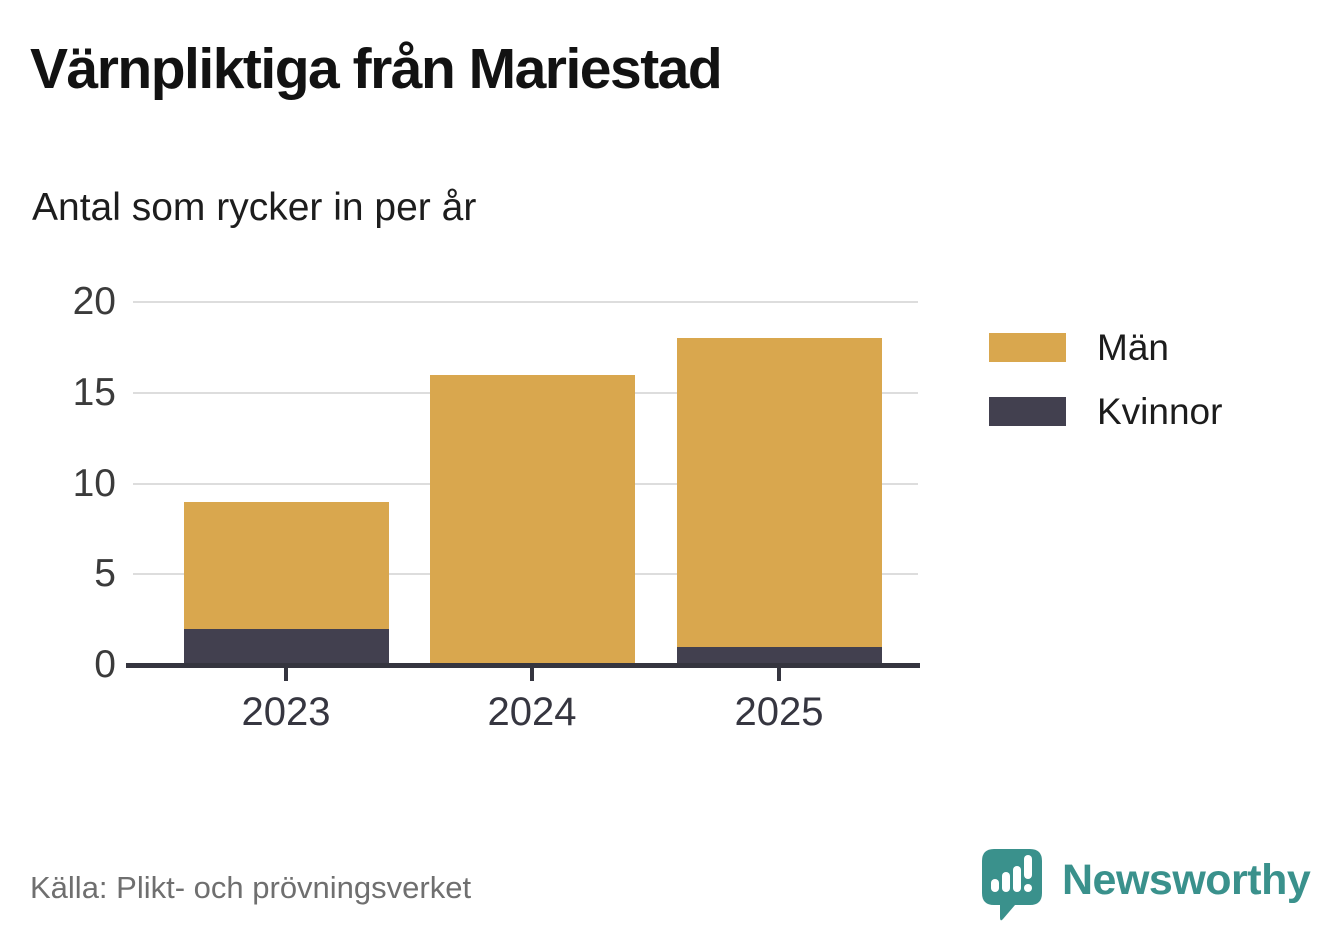 The width and height of the screenshot is (1322, 939). Describe the element at coordinates (376, 69) in the screenshot. I see `chart-title: Värnpliktiga från Mariestad` at that location.